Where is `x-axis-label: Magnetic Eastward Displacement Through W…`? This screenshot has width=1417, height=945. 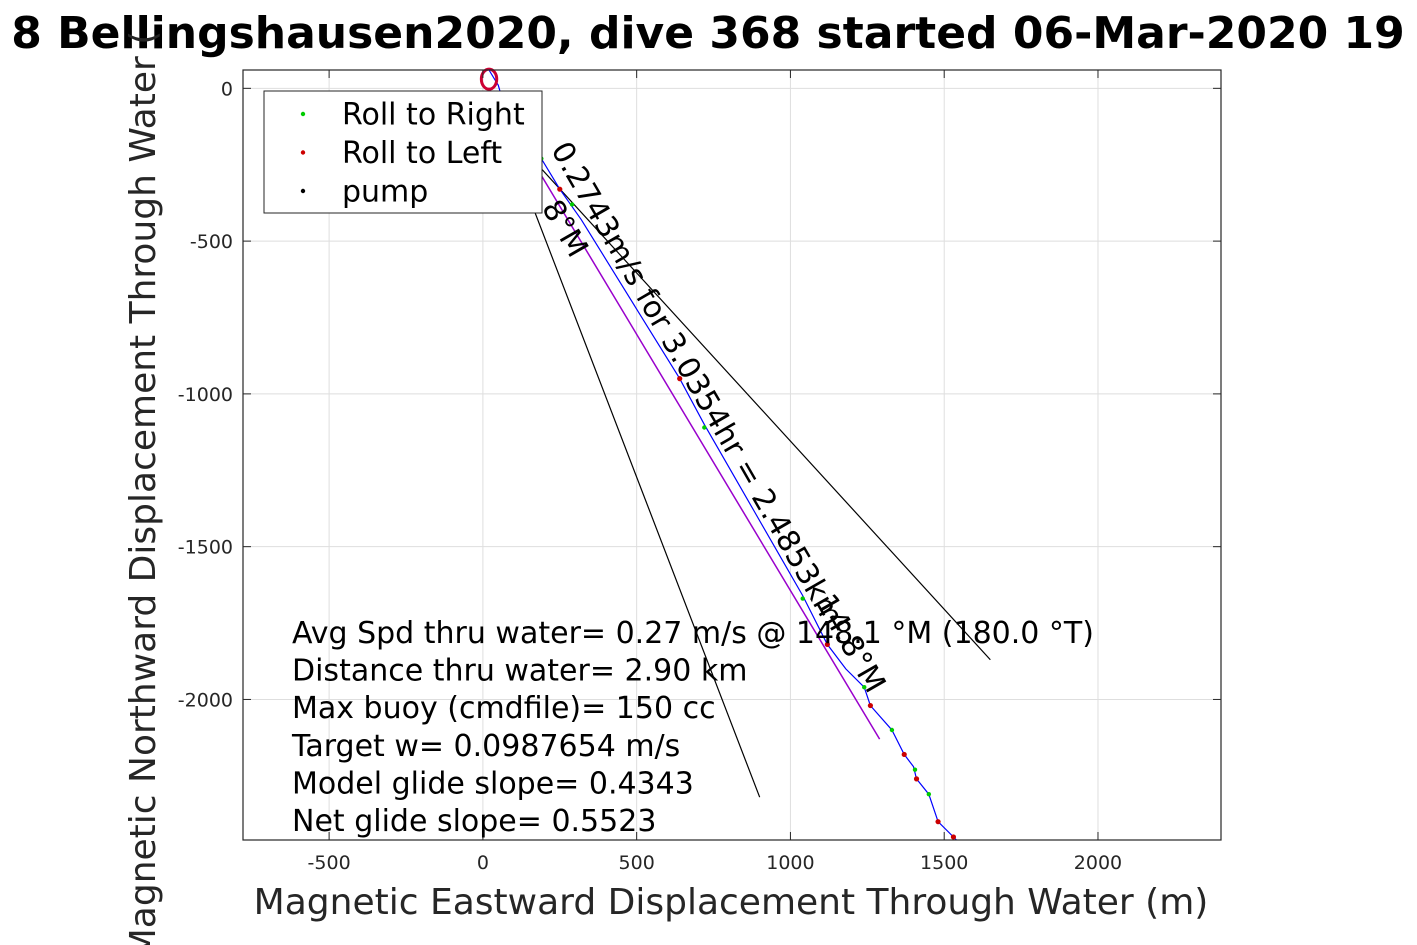
x-axis-label: Magnetic Eastward Displacement Through W… is located at coordinates (731, 902).